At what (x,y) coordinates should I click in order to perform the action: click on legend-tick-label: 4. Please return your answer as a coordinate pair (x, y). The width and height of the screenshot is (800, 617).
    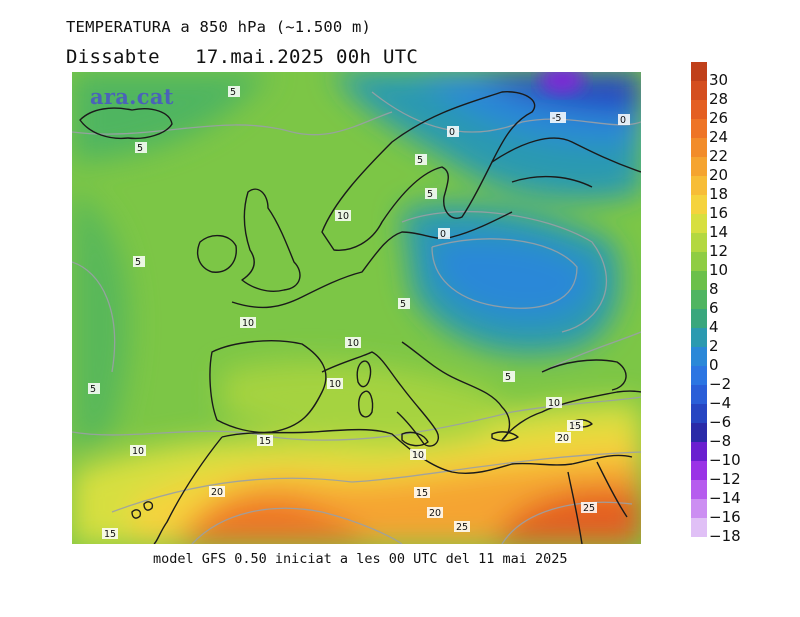
    Looking at the image, I should click on (714, 327).